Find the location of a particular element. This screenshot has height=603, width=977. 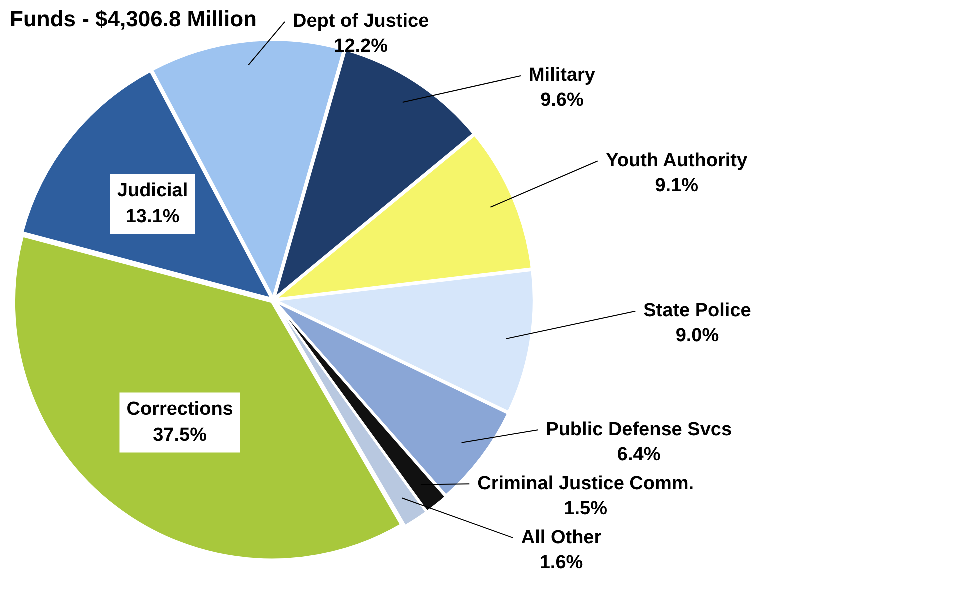

slice-label: All Other is located at coordinates (561, 537).